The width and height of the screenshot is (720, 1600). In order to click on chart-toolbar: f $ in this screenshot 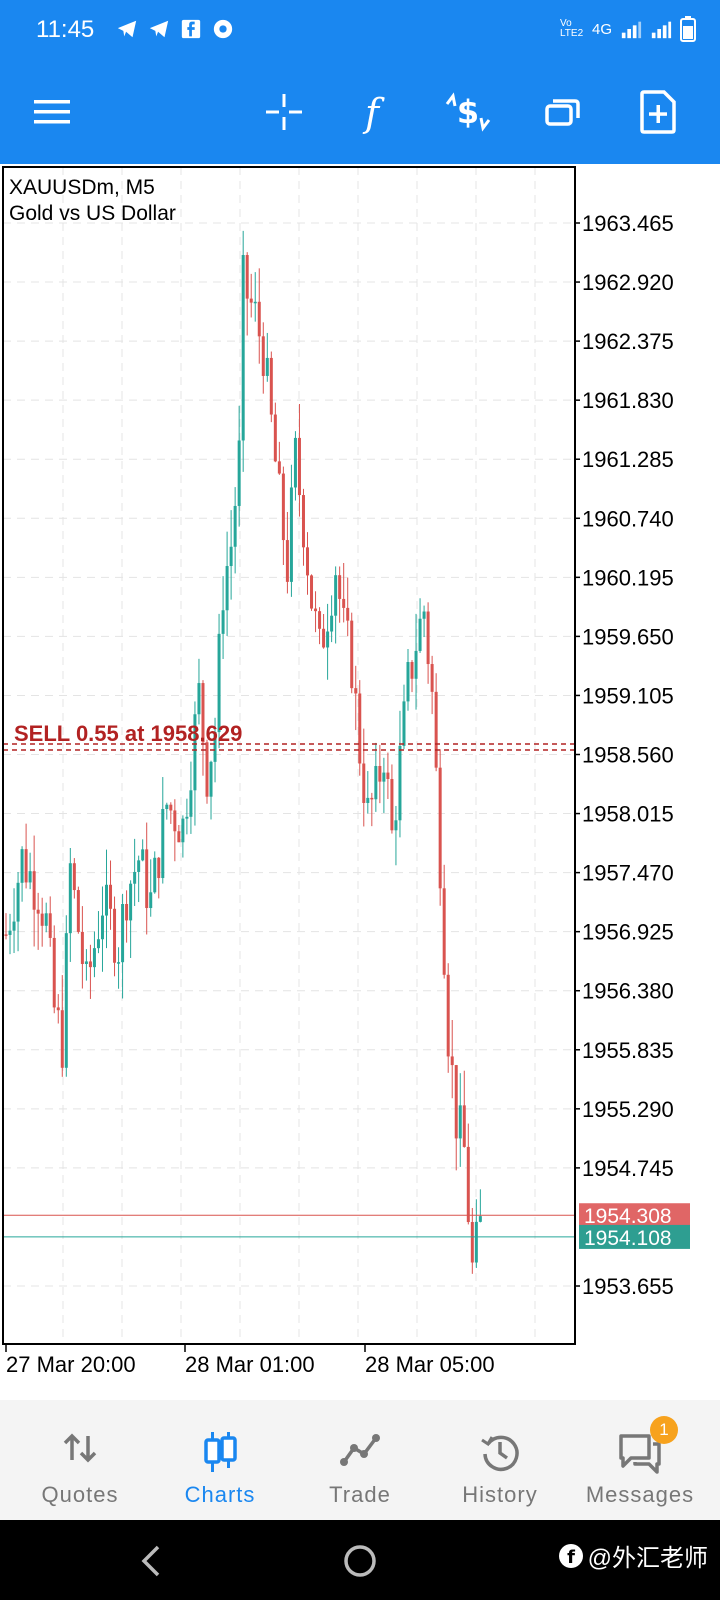, I will do `click(360, 112)`.